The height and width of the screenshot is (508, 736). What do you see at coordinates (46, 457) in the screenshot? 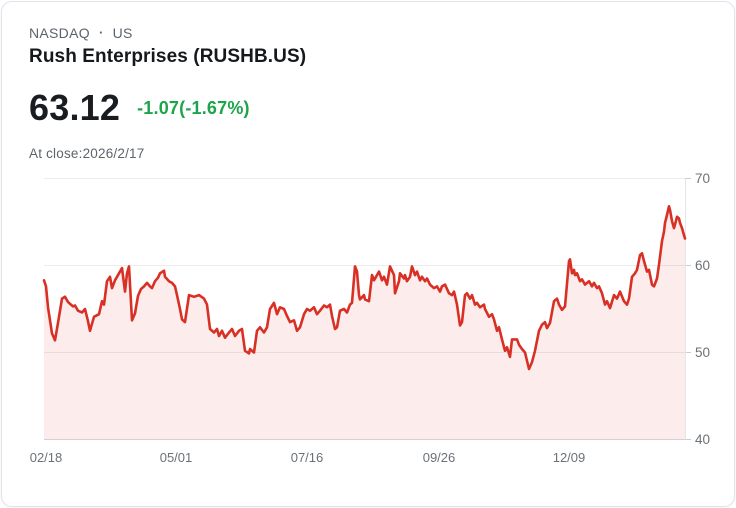
I see `x-axis-label-02-18: 02/18` at bounding box center [46, 457].